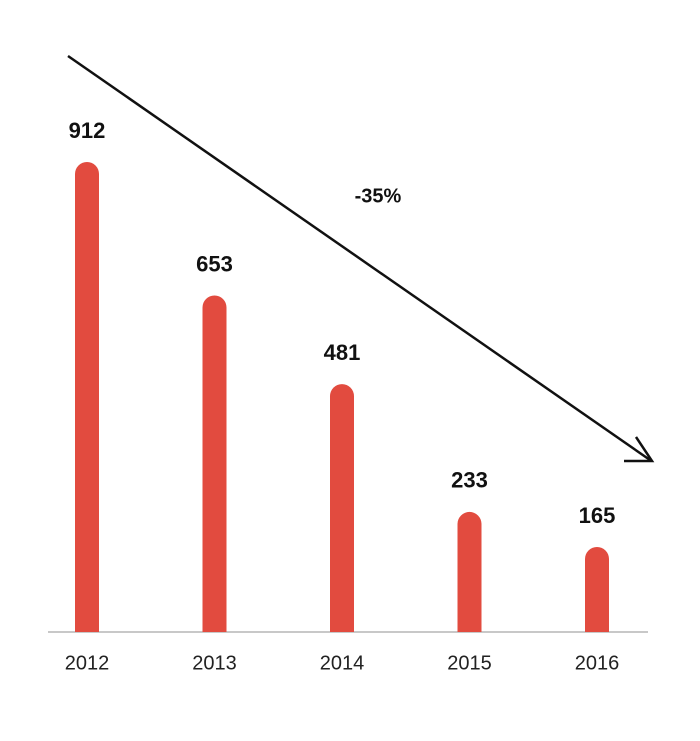 Image resolution: width=700 pixels, height=741 pixels. I want to click on x-tick-label: 2015, so click(469, 663).